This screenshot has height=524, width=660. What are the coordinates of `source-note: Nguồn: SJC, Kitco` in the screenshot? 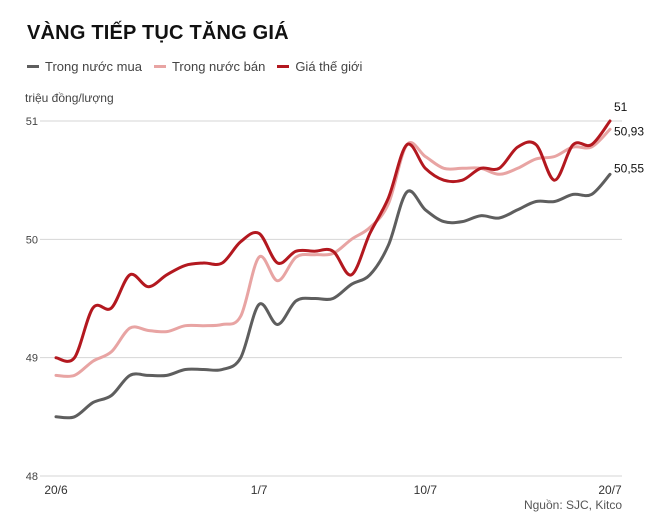 It's located at (572, 505).